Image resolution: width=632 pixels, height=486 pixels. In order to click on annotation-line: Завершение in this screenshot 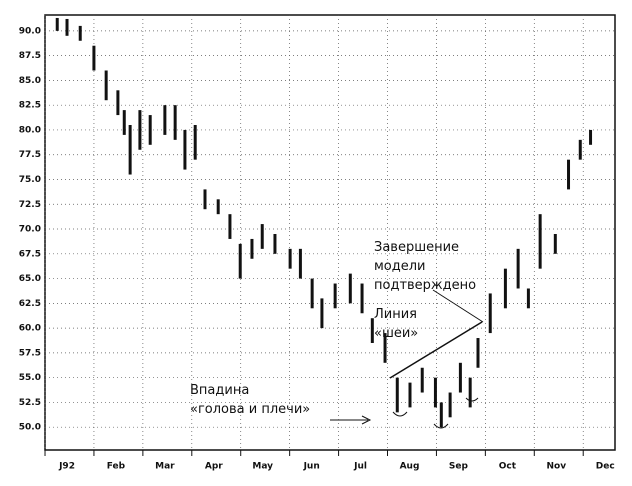, I will do `click(416, 247)`.